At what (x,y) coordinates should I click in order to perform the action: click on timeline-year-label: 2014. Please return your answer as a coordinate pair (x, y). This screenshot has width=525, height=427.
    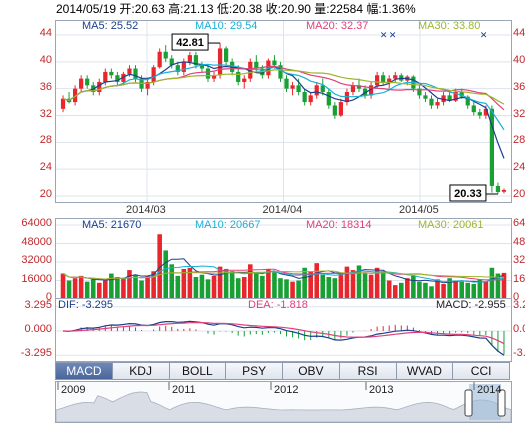
    Looking at the image, I should click on (489, 390).